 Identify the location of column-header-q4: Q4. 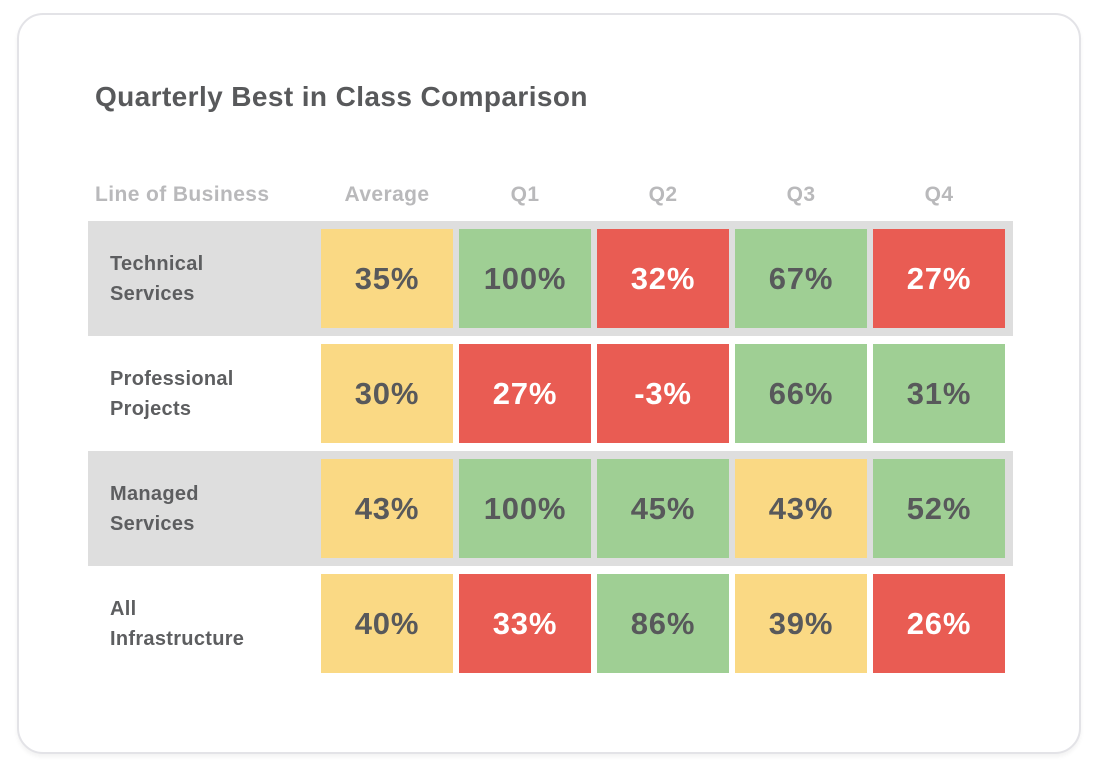
(939, 194).